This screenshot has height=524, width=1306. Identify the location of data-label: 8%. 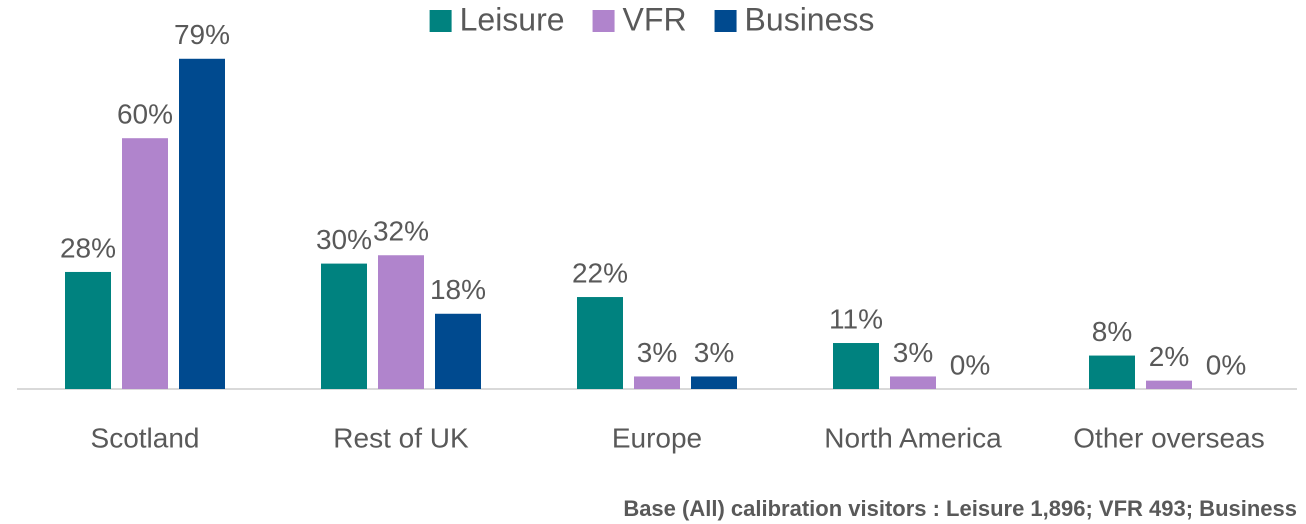
(1112, 331).